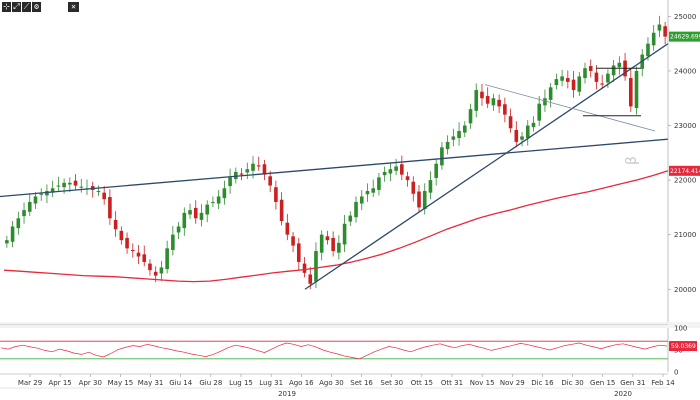 The width and height of the screenshot is (700, 400). I want to click on trendline-long-resistance, so click(334, 168).